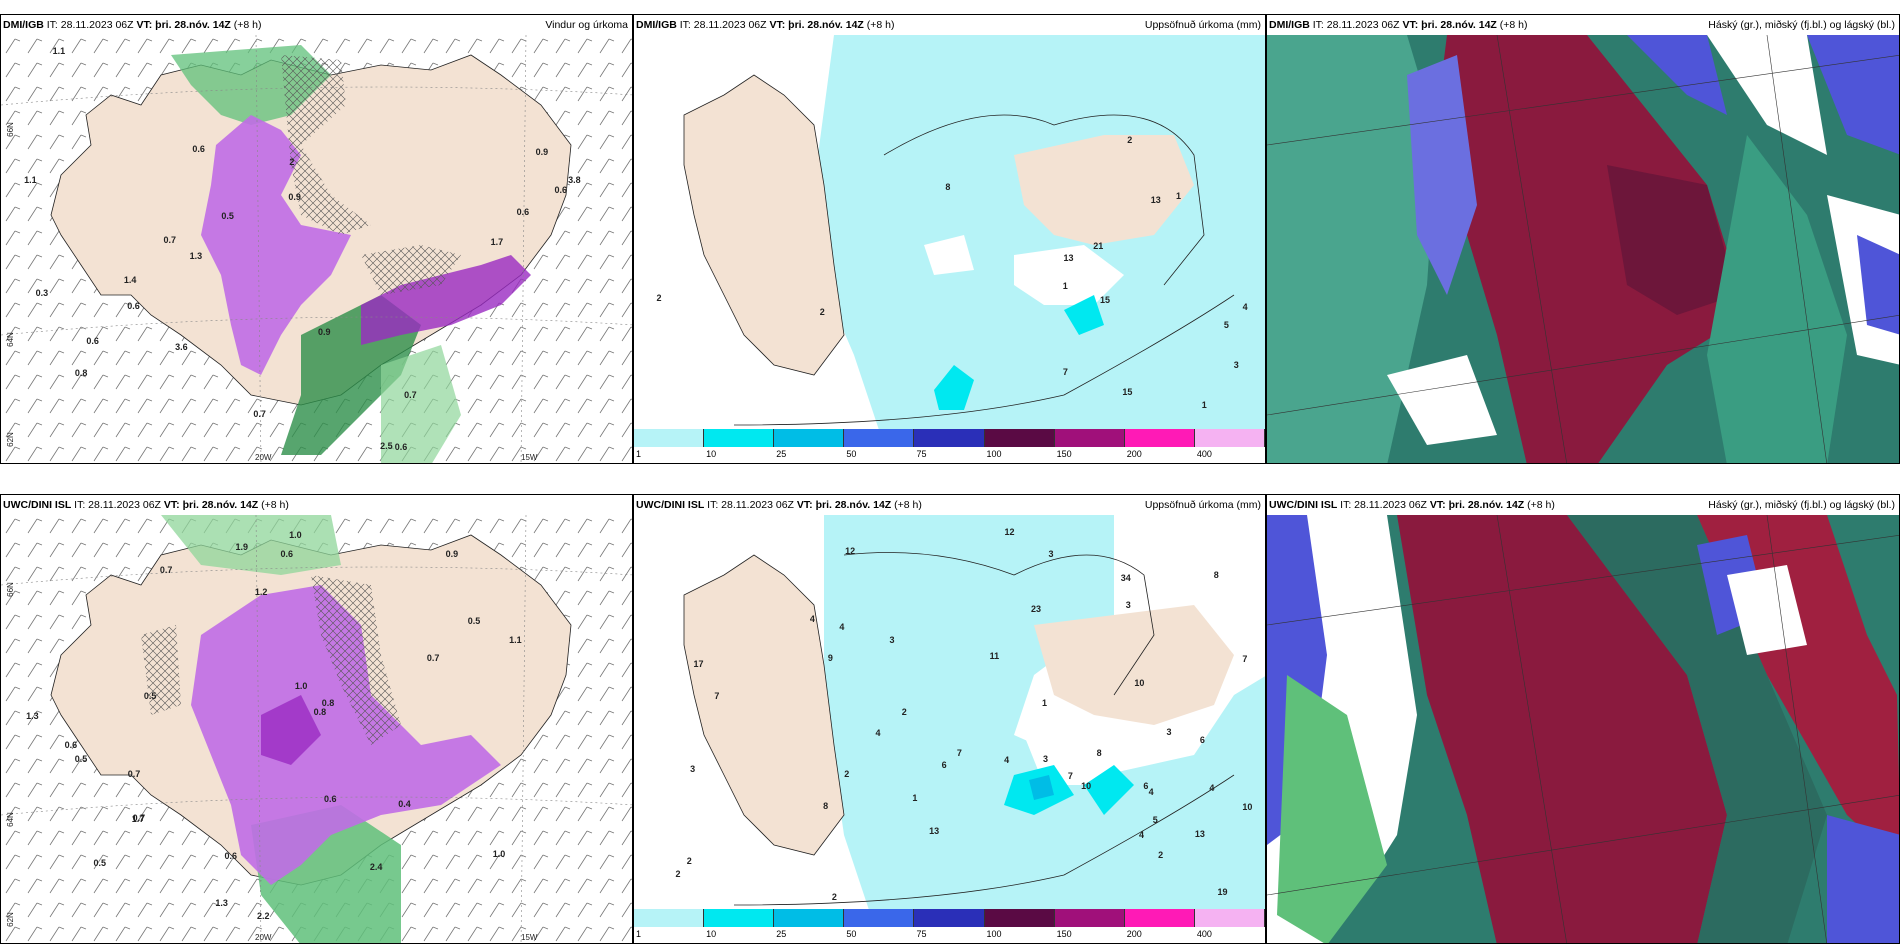  I want to click on precip-purple, so click(276, 245).